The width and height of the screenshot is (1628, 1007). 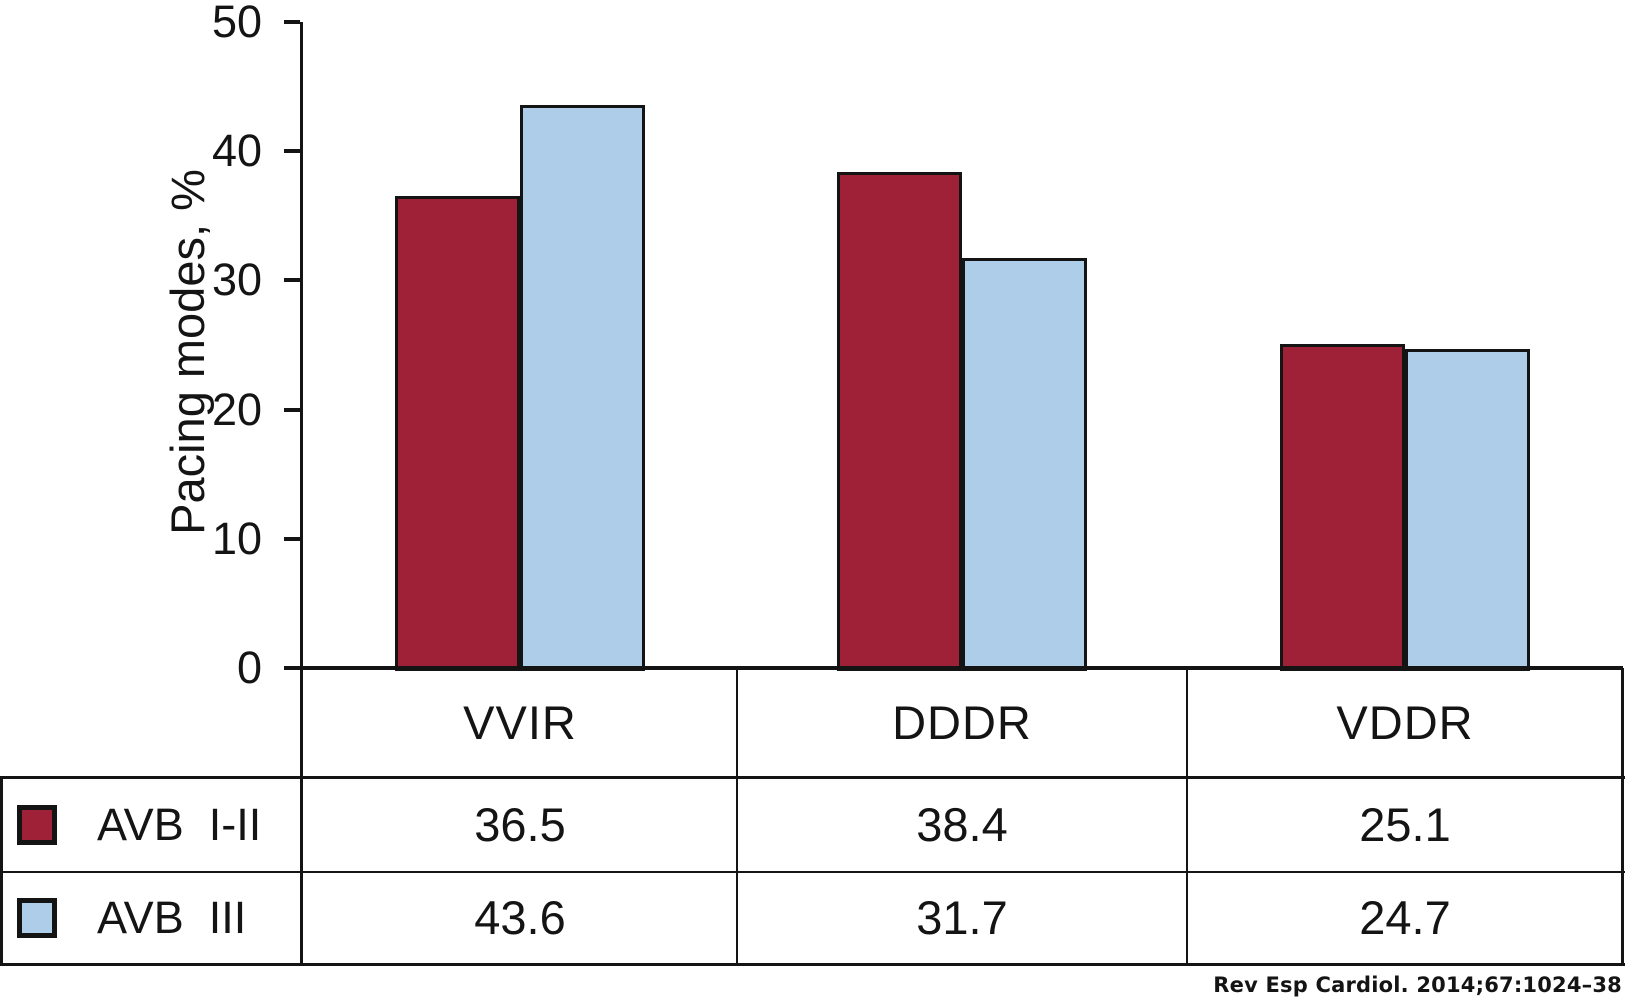 I want to click on table-value-dddr-avb-iii: 31.7, so click(x=962, y=917).